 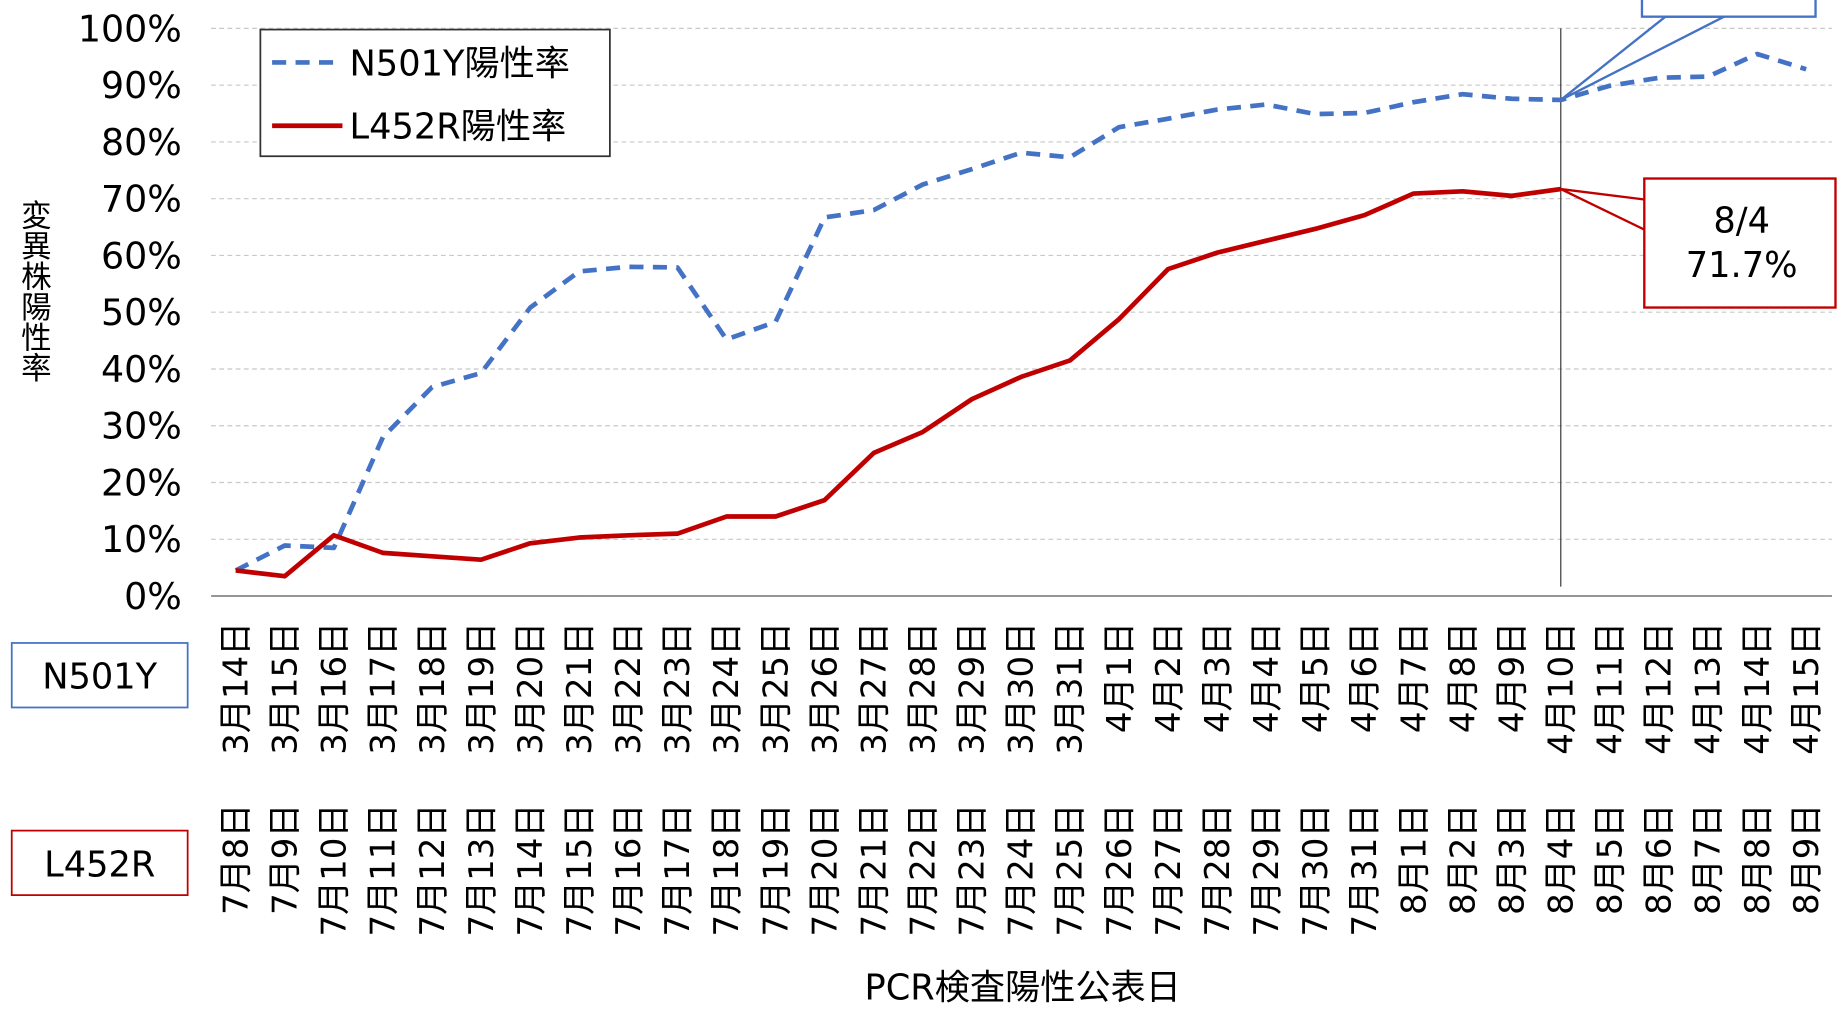 What do you see at coordinates (482, 688) in the screenshot?
I see `x-tick-label: 3月19日` at bounding box center [482, 688].